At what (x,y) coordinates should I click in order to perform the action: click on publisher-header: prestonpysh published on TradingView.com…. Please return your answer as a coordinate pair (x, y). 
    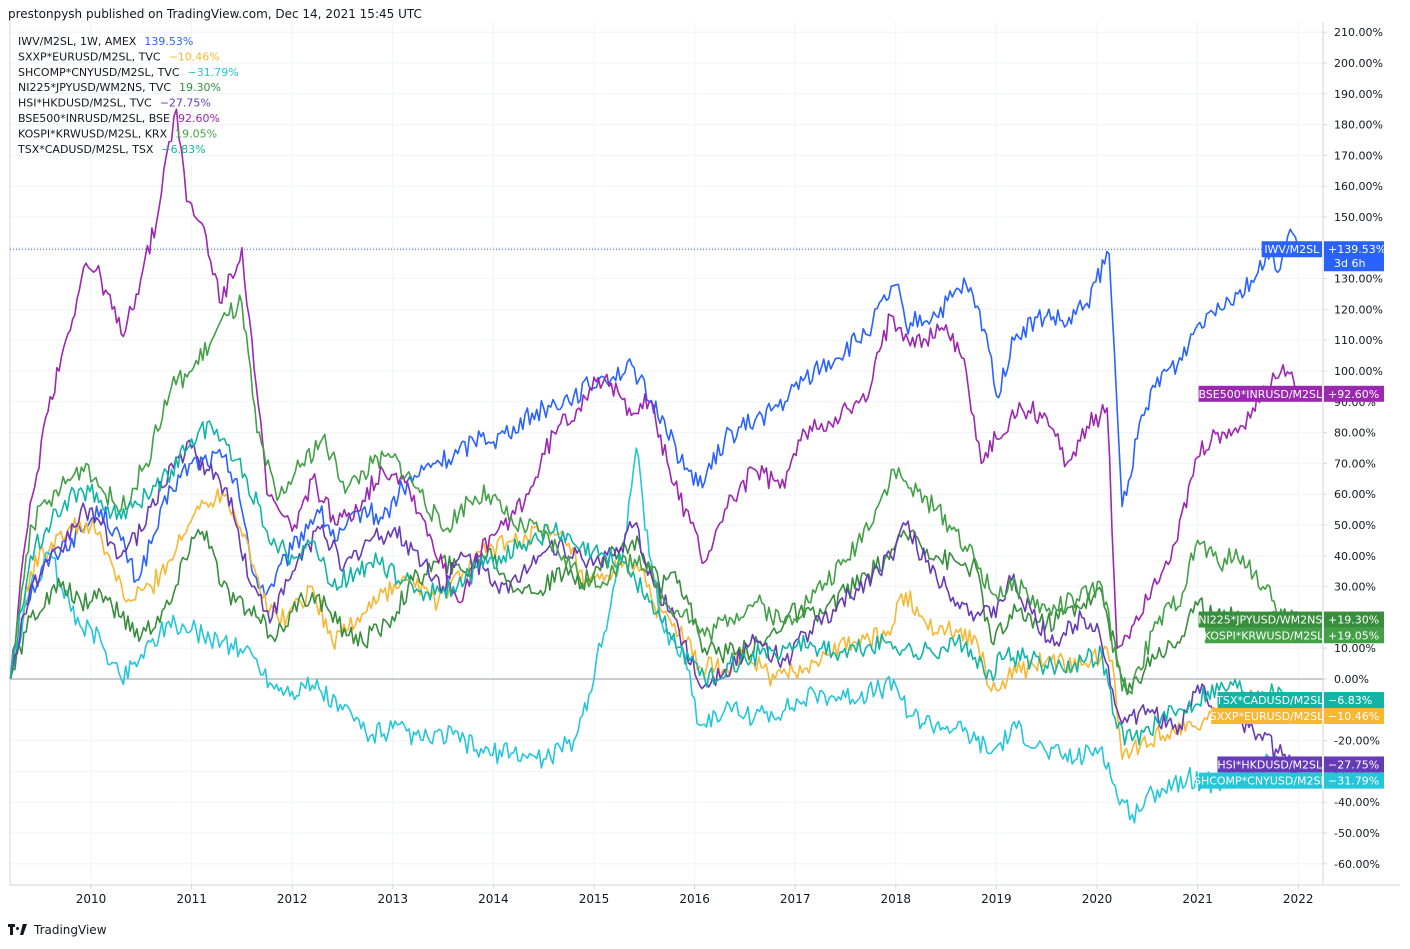
    Looking at the image, I should click on (215, 14).